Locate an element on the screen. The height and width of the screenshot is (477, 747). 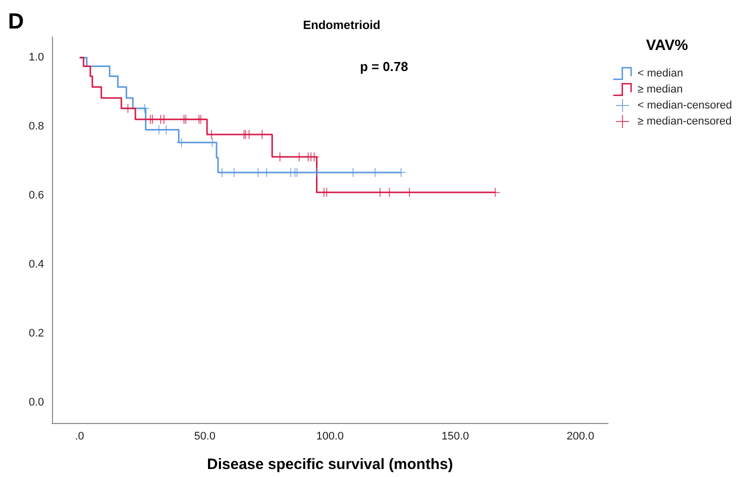
legend-label: < median-censored is located at coordinates (685, 106).